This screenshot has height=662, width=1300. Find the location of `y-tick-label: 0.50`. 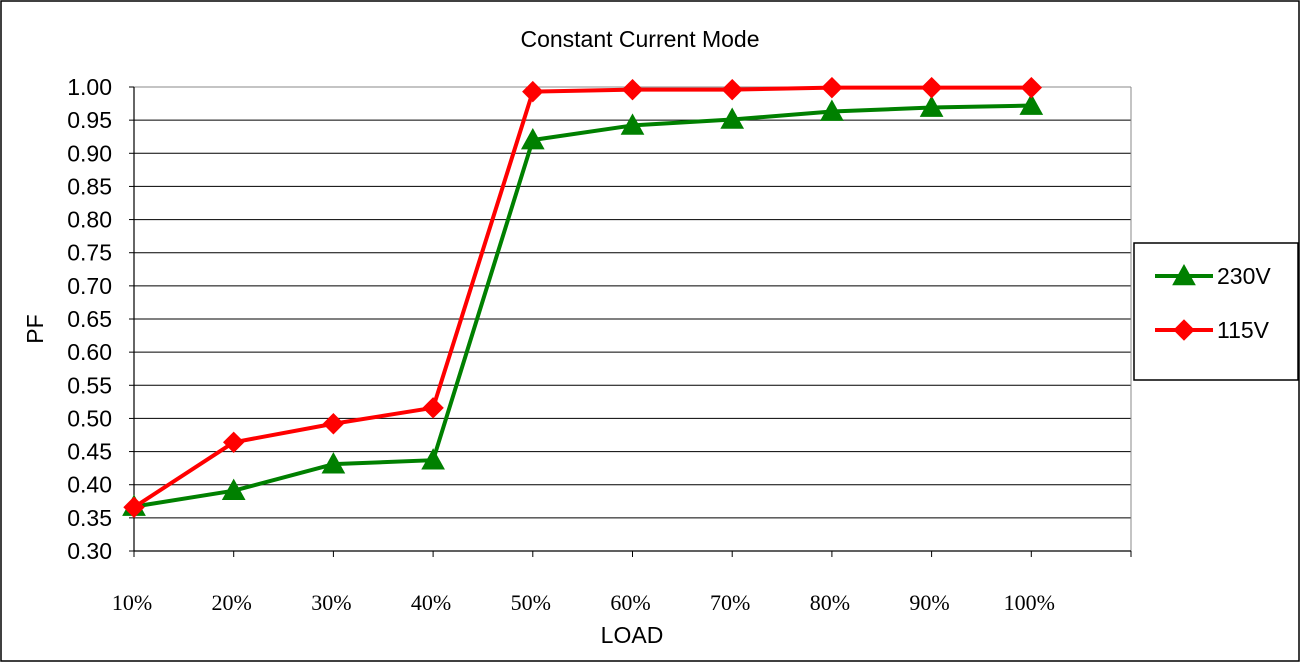

y-tick-label: 0.50 is located at coordinates (89, 418).